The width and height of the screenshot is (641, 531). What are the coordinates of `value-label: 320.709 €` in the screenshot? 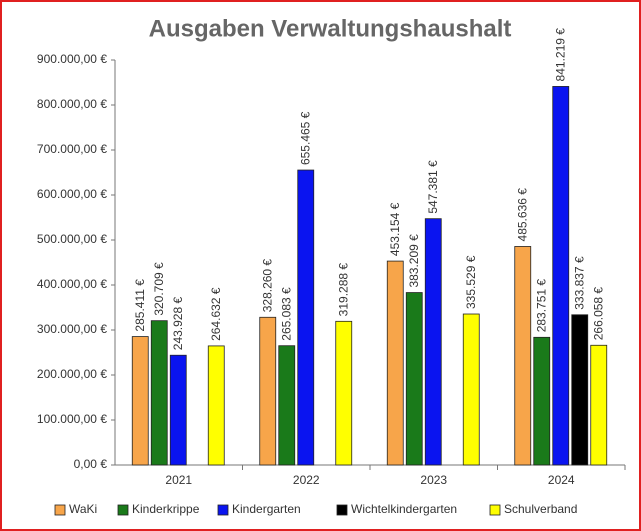 It's located at (159, 289).